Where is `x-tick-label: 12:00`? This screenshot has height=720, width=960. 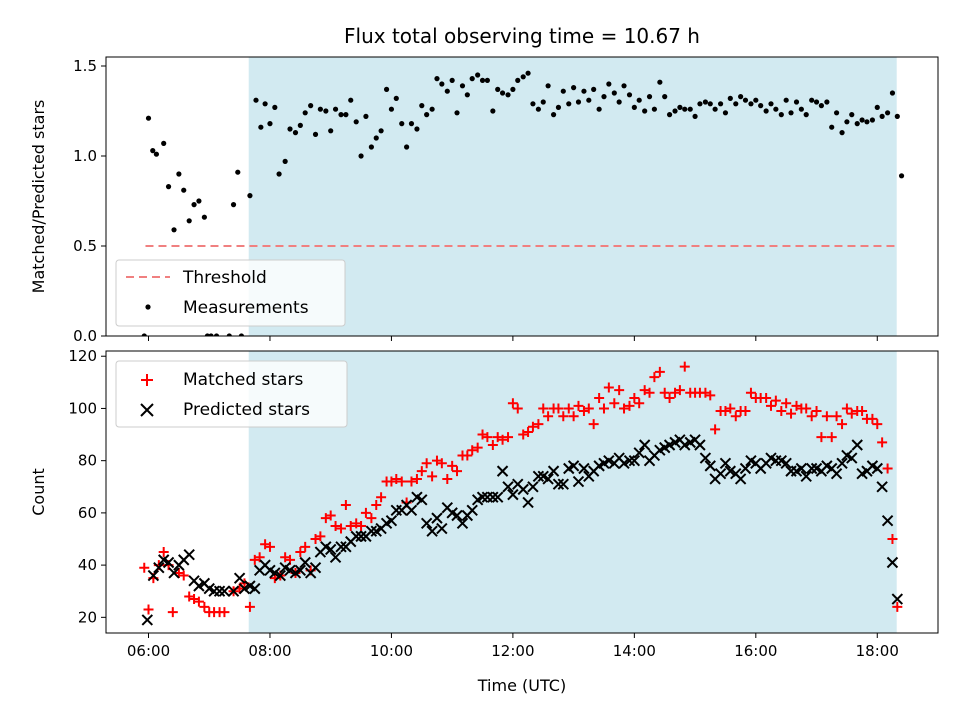 x-tick-label: 12:00 is located at coordinates (512, 651).